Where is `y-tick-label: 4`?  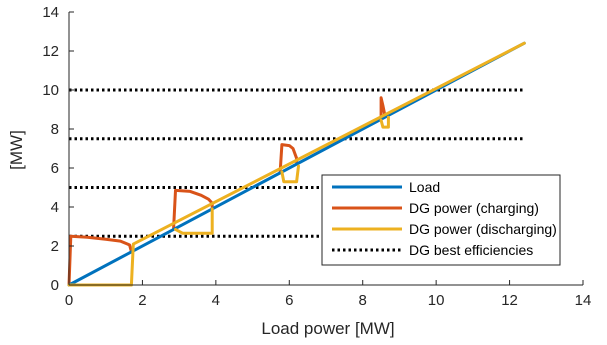
y-tick-label: 4 is located at coordinates (55, 207).